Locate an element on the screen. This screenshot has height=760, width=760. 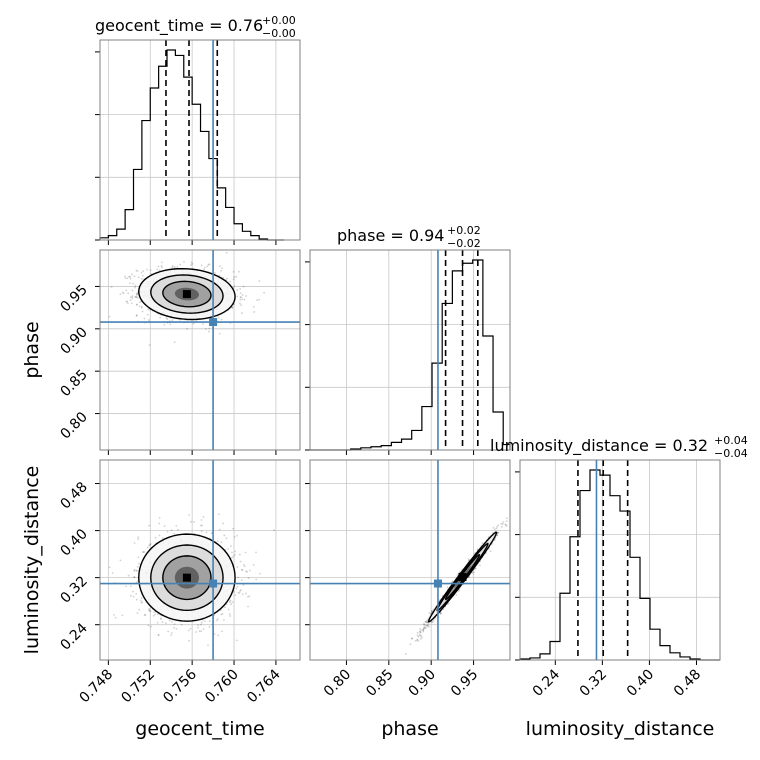
title-geocent-time-plus: +0.00 is located at coordinates (279, 20).